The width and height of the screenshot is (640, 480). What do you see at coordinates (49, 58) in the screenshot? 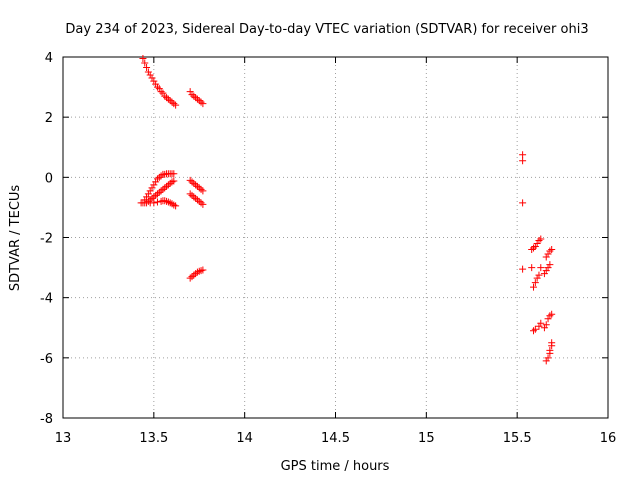
I see `y-tick-label: 4` at bounding box center [49, 58].